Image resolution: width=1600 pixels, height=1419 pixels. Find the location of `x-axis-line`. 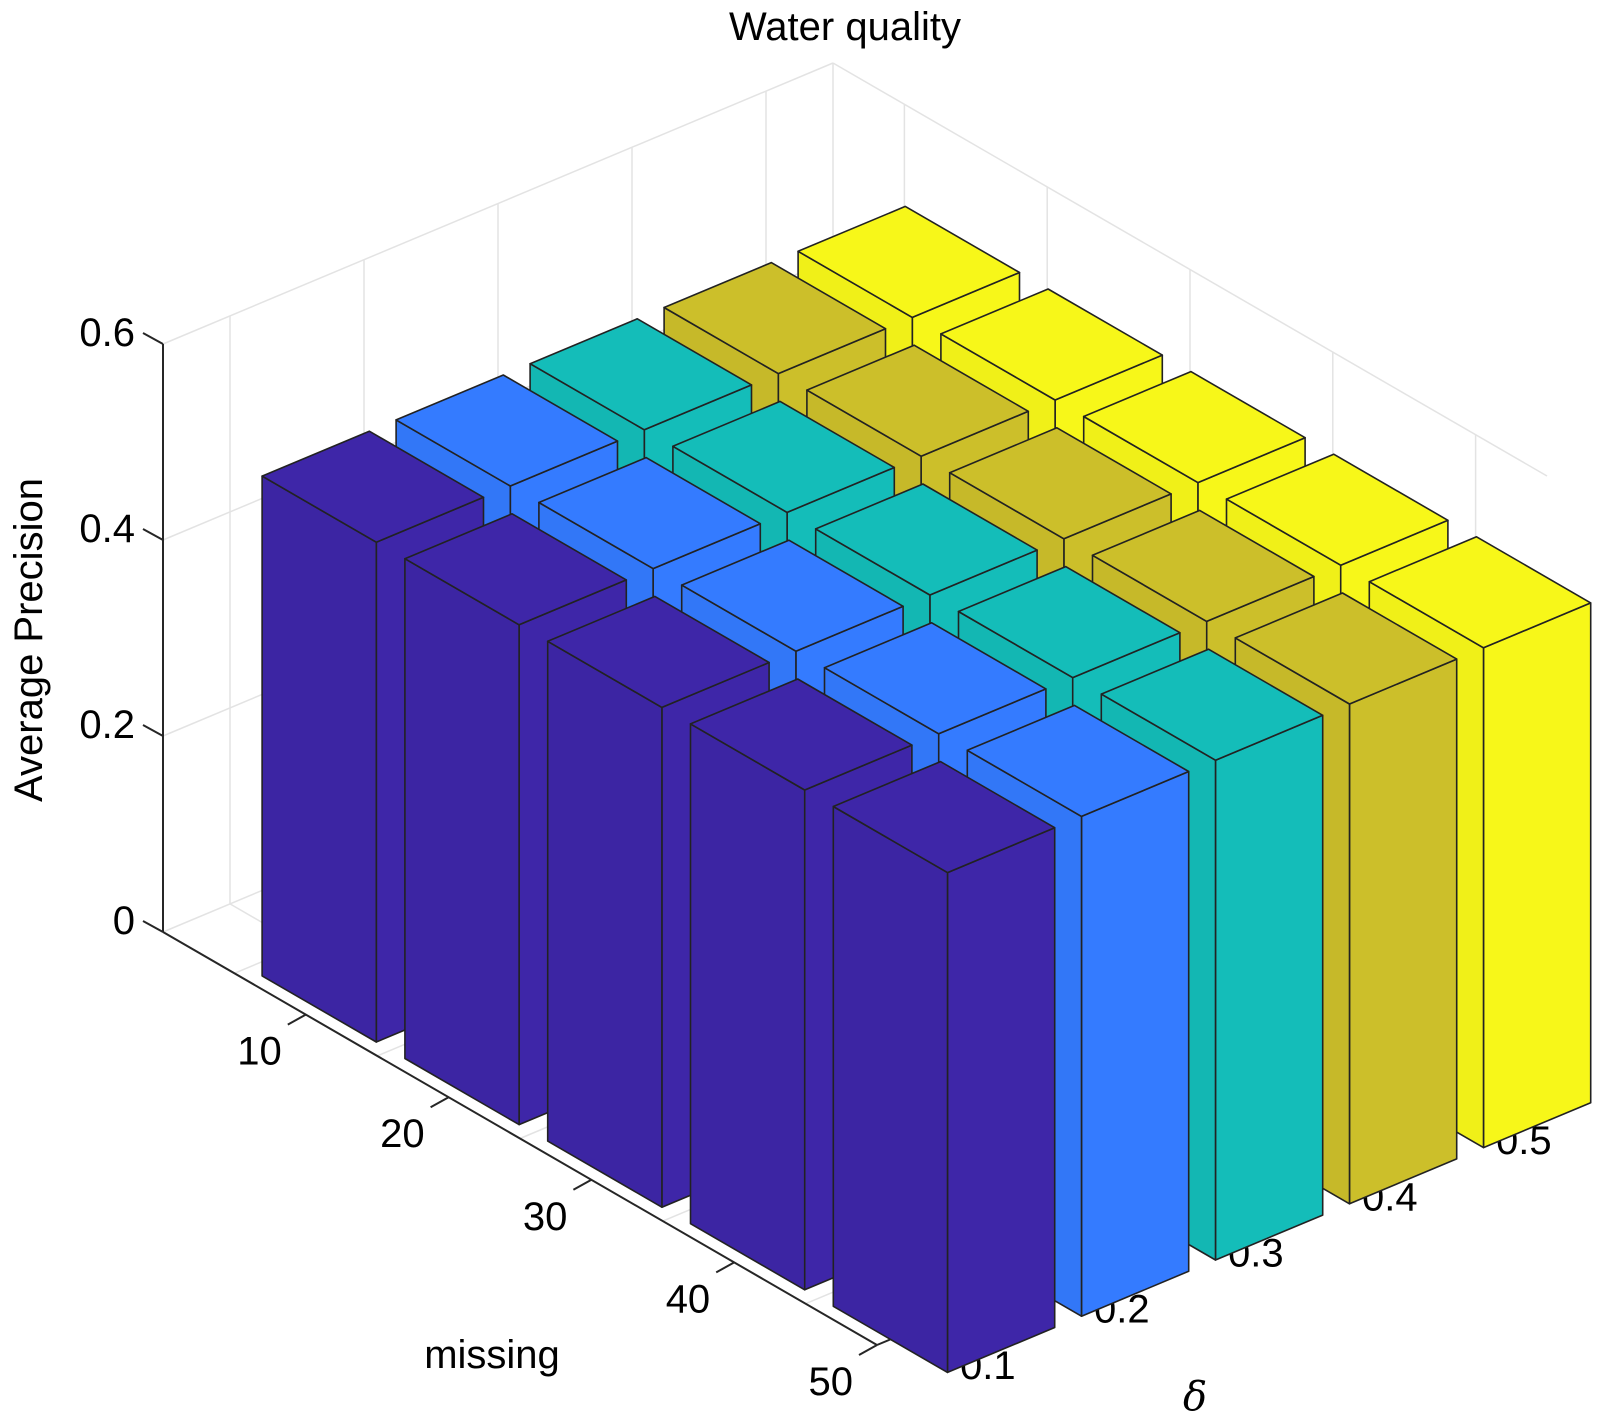

x-axis-line is located at coordinates (520, 1138).